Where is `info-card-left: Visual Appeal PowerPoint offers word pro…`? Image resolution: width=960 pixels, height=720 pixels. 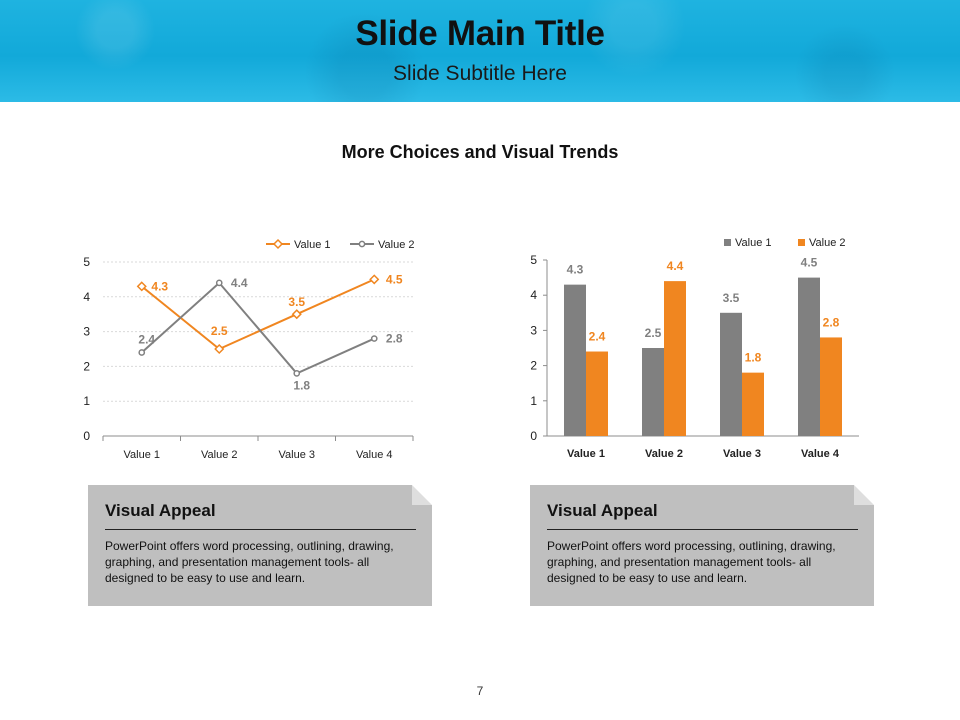
info-card-left: Visual Appeal PowerPoint offers word pro… is located at coordinates (260, 545).